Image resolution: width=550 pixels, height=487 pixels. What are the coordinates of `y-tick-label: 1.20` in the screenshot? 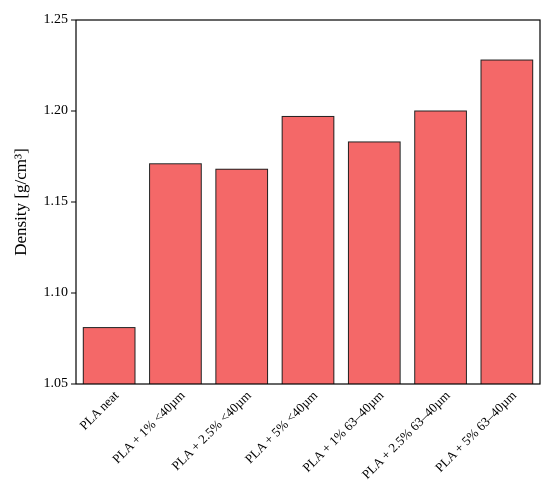 It's located at (56, 110).